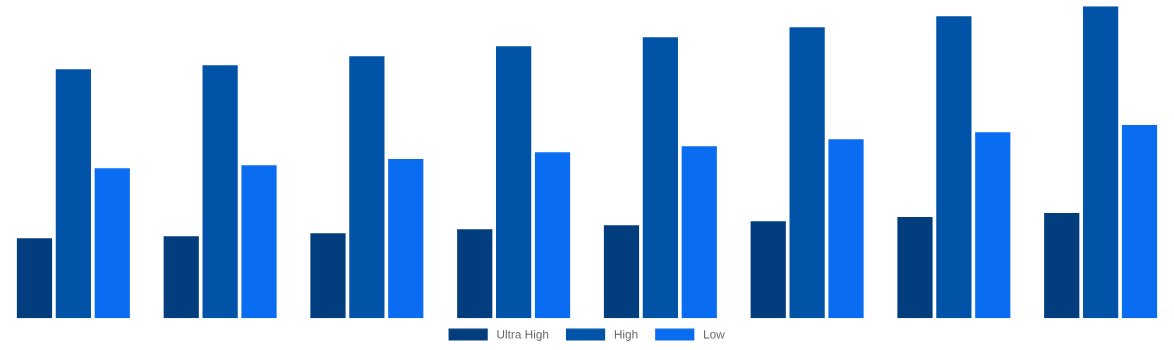 The image size is (1174, 350). Describe the element at coordinates (523, 335) in the screenshot. I see `legend-label: Ultra High` at that location.